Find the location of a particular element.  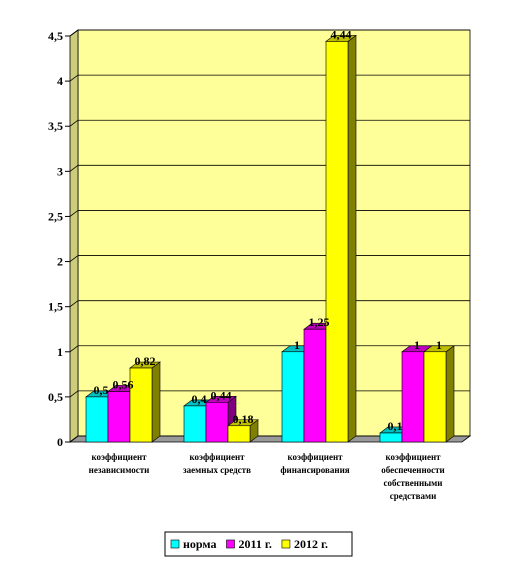

x-tick-line: обеспеченности is located at coordinates (412, 470).